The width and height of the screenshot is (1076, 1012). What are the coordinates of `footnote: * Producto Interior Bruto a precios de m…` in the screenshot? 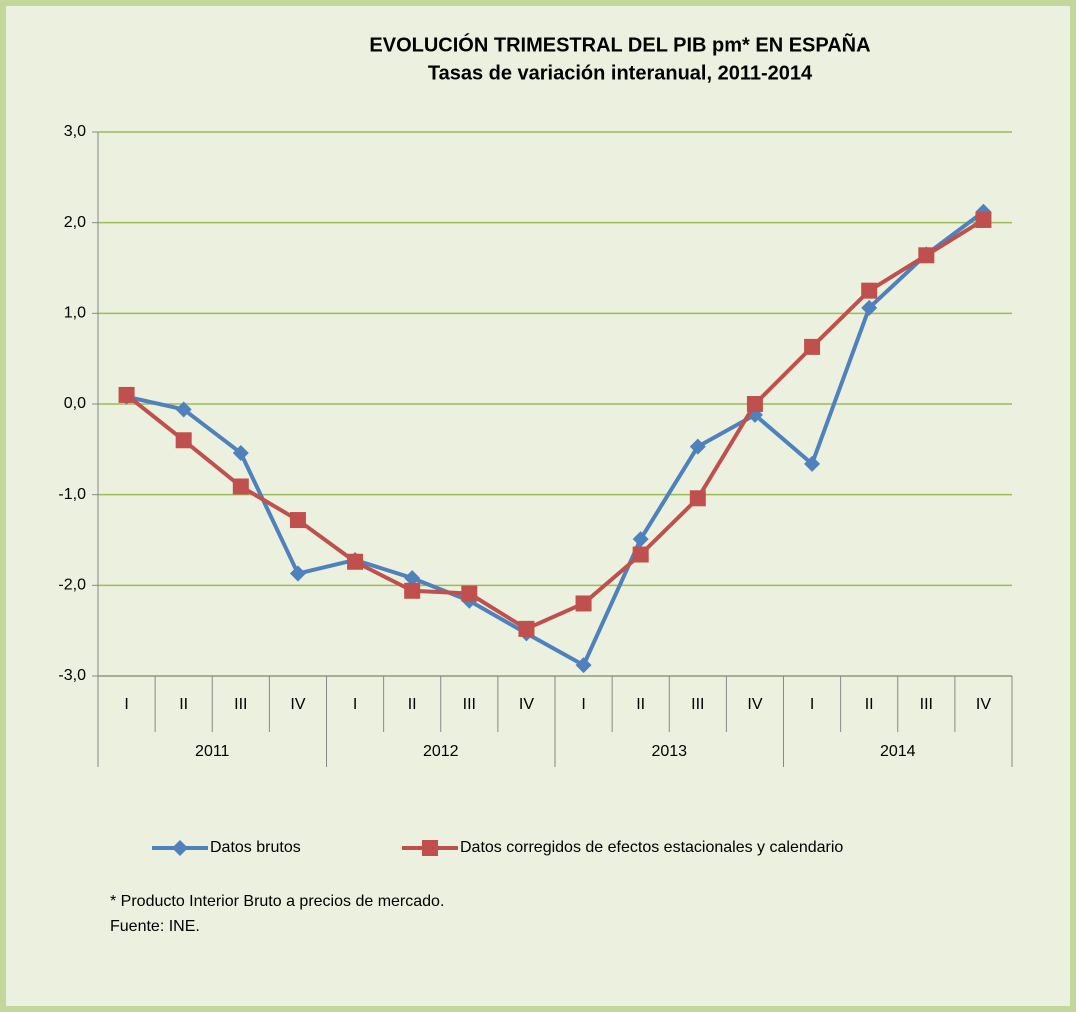 It's located at (277, 901).